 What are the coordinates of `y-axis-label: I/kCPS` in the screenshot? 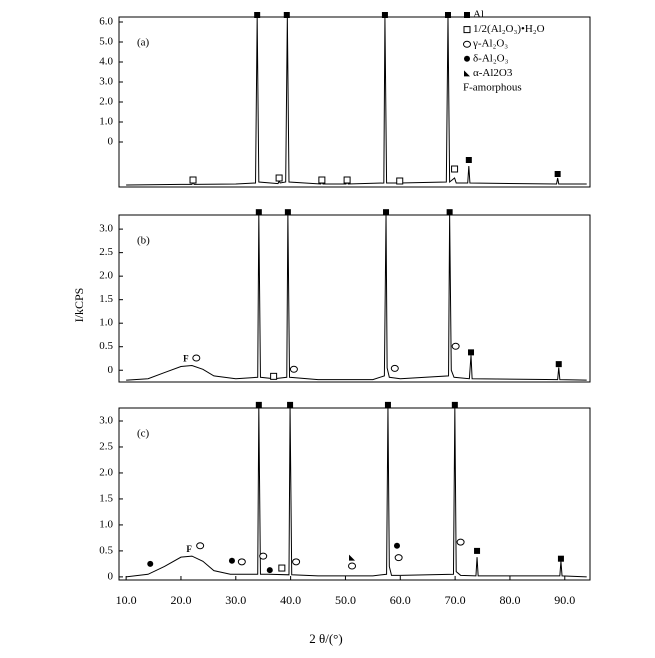 It's located at (79, 305).